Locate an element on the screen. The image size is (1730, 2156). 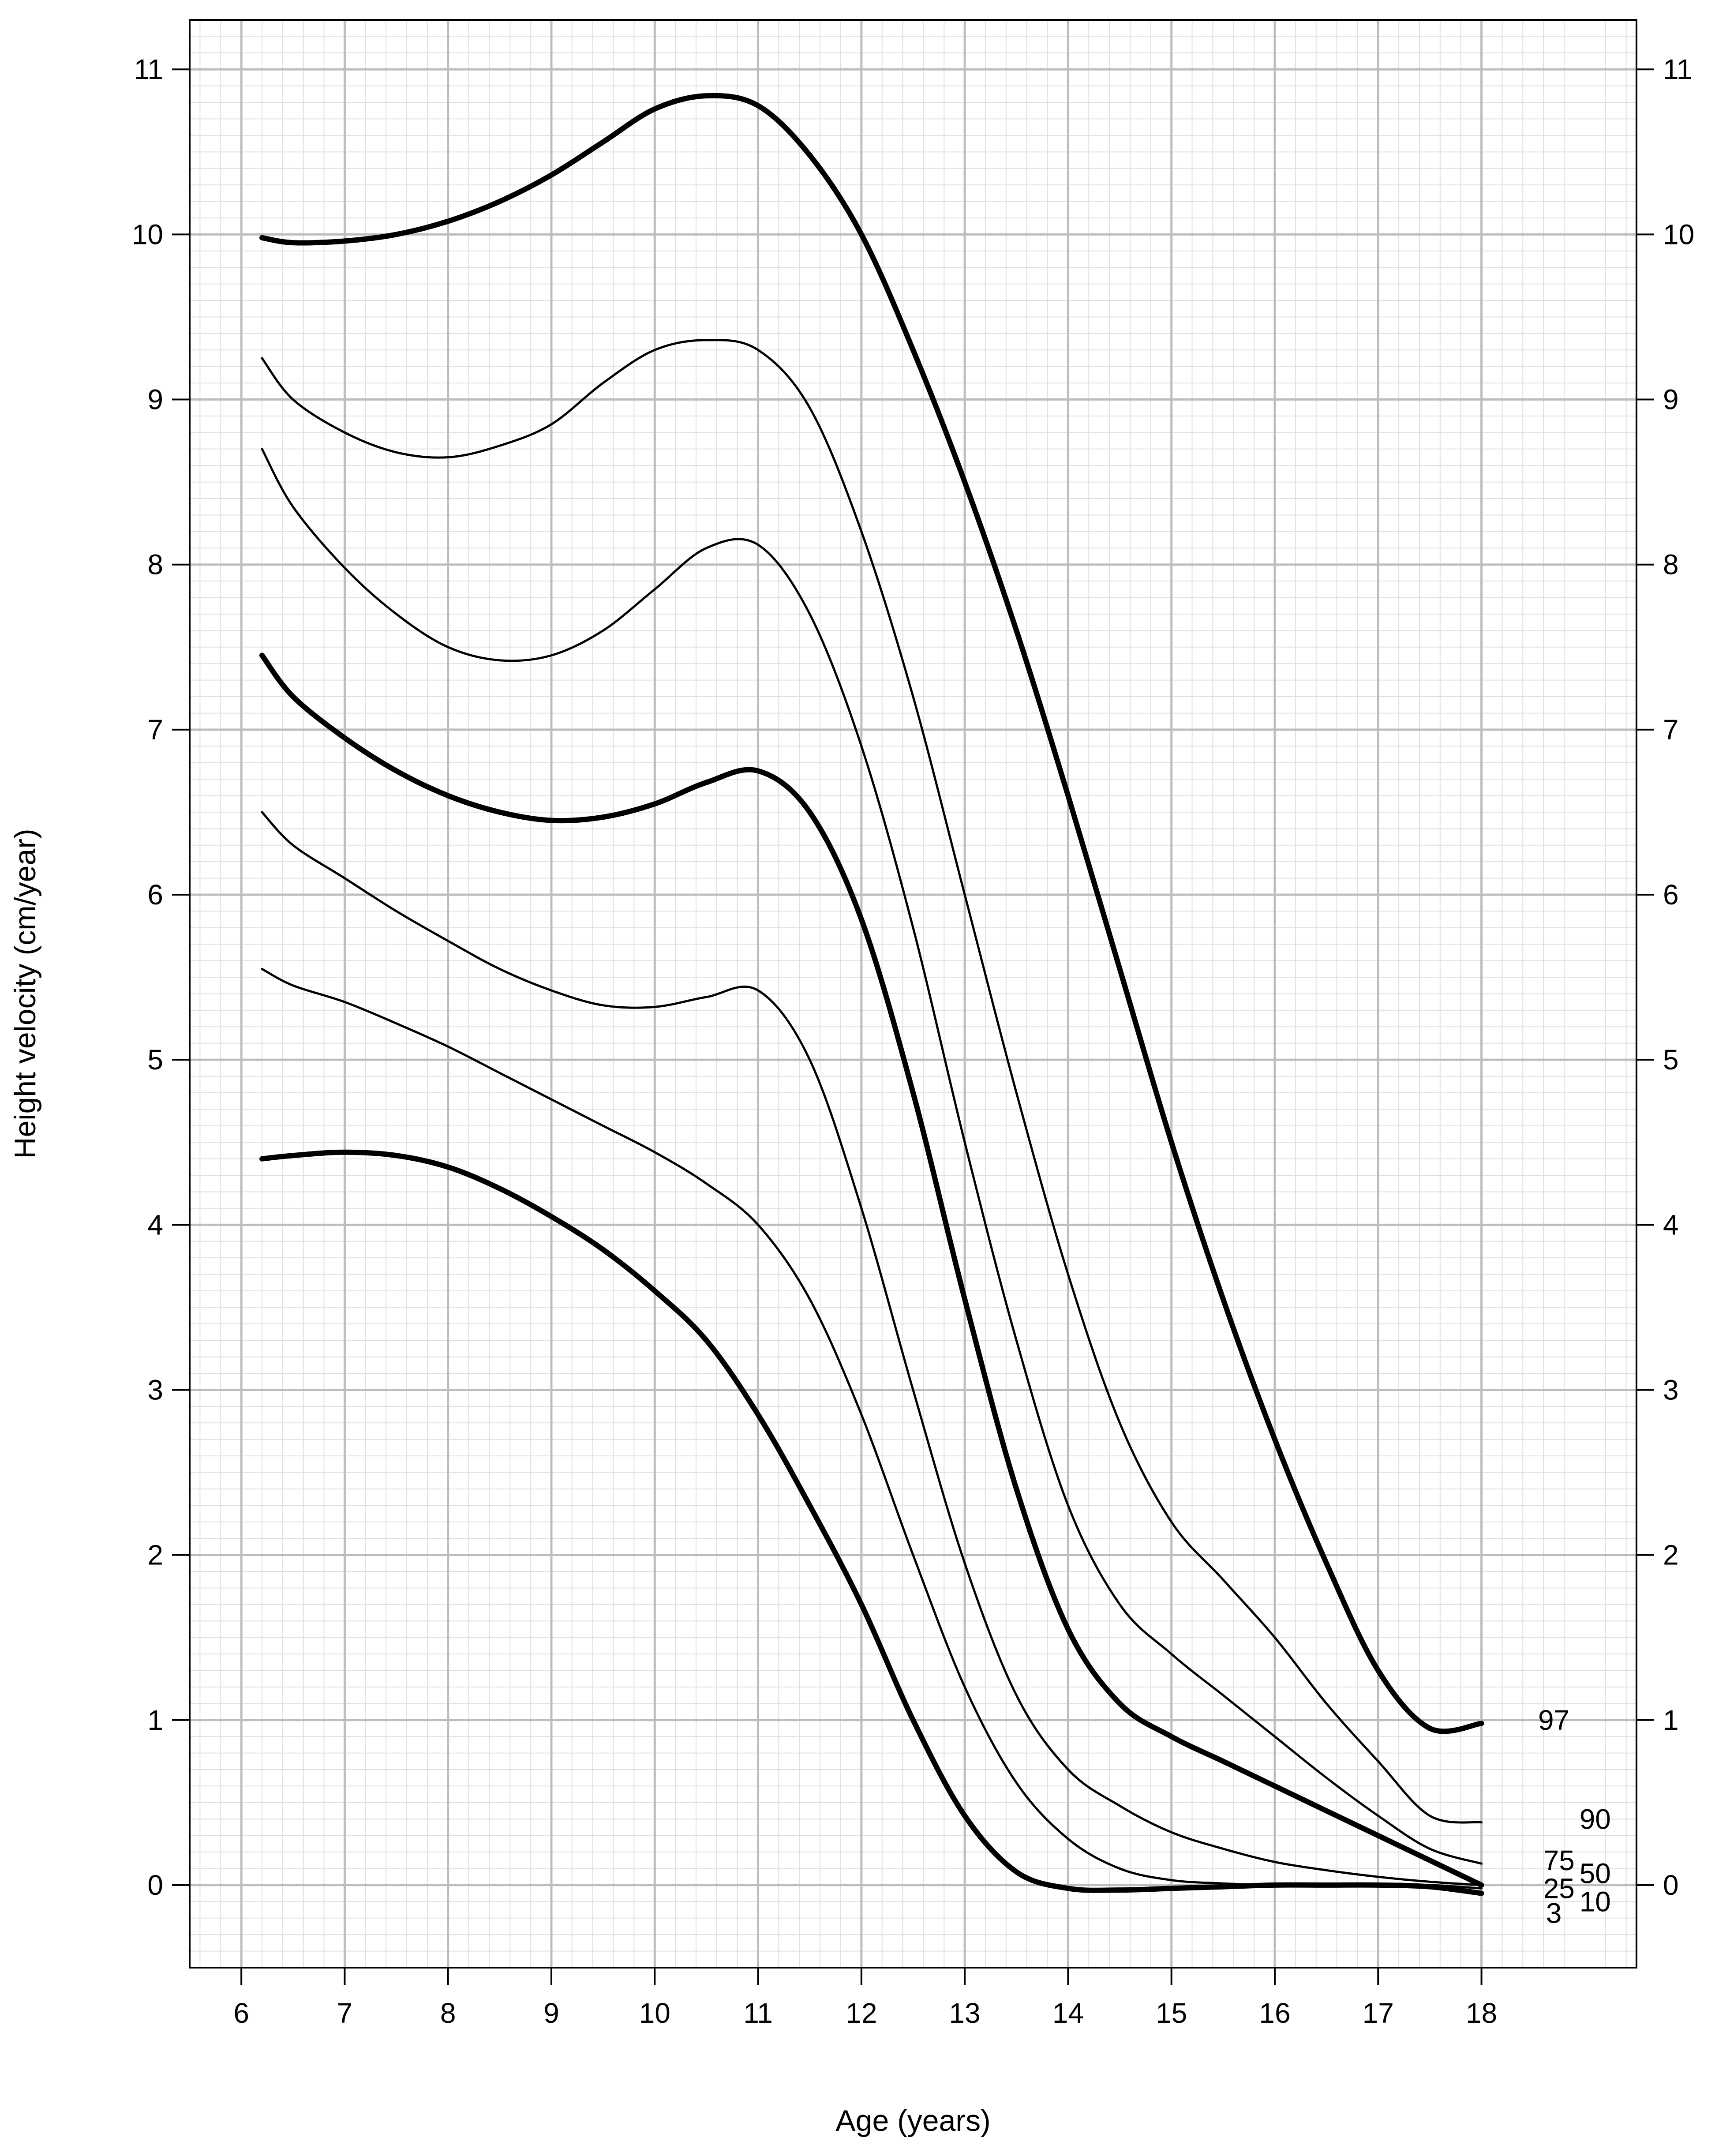
percentile-label-p25: 25 is located at coordinates (1559, 1888).